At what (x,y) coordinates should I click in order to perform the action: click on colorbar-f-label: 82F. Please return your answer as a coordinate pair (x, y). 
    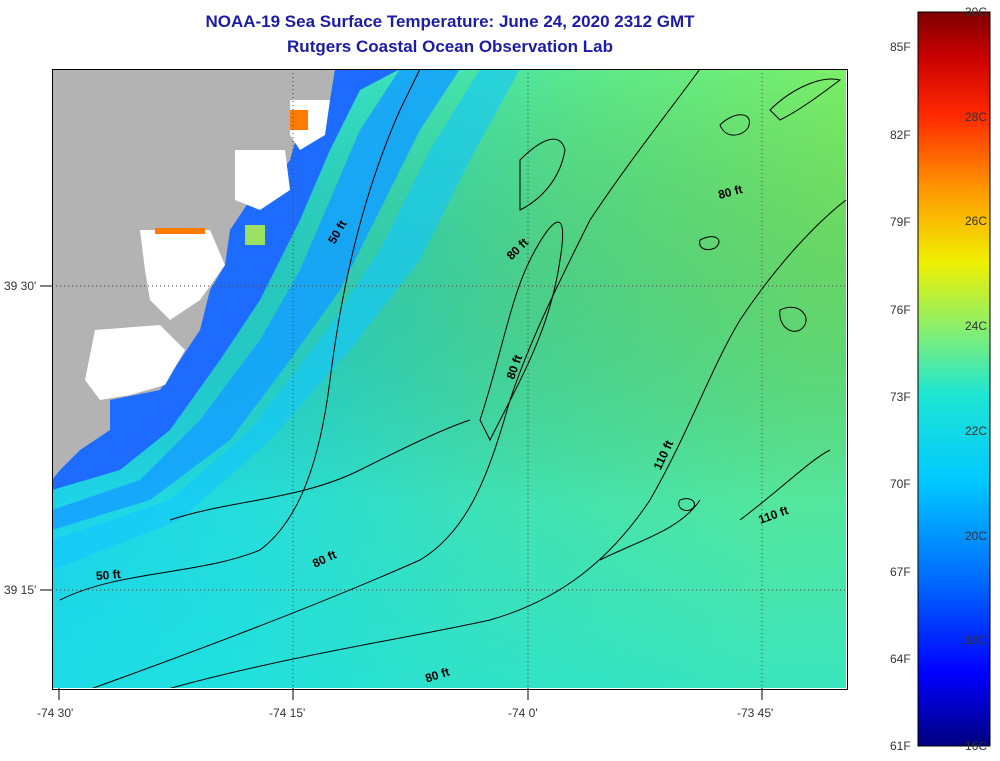
    Looking at the image, I should click on (900, 135).